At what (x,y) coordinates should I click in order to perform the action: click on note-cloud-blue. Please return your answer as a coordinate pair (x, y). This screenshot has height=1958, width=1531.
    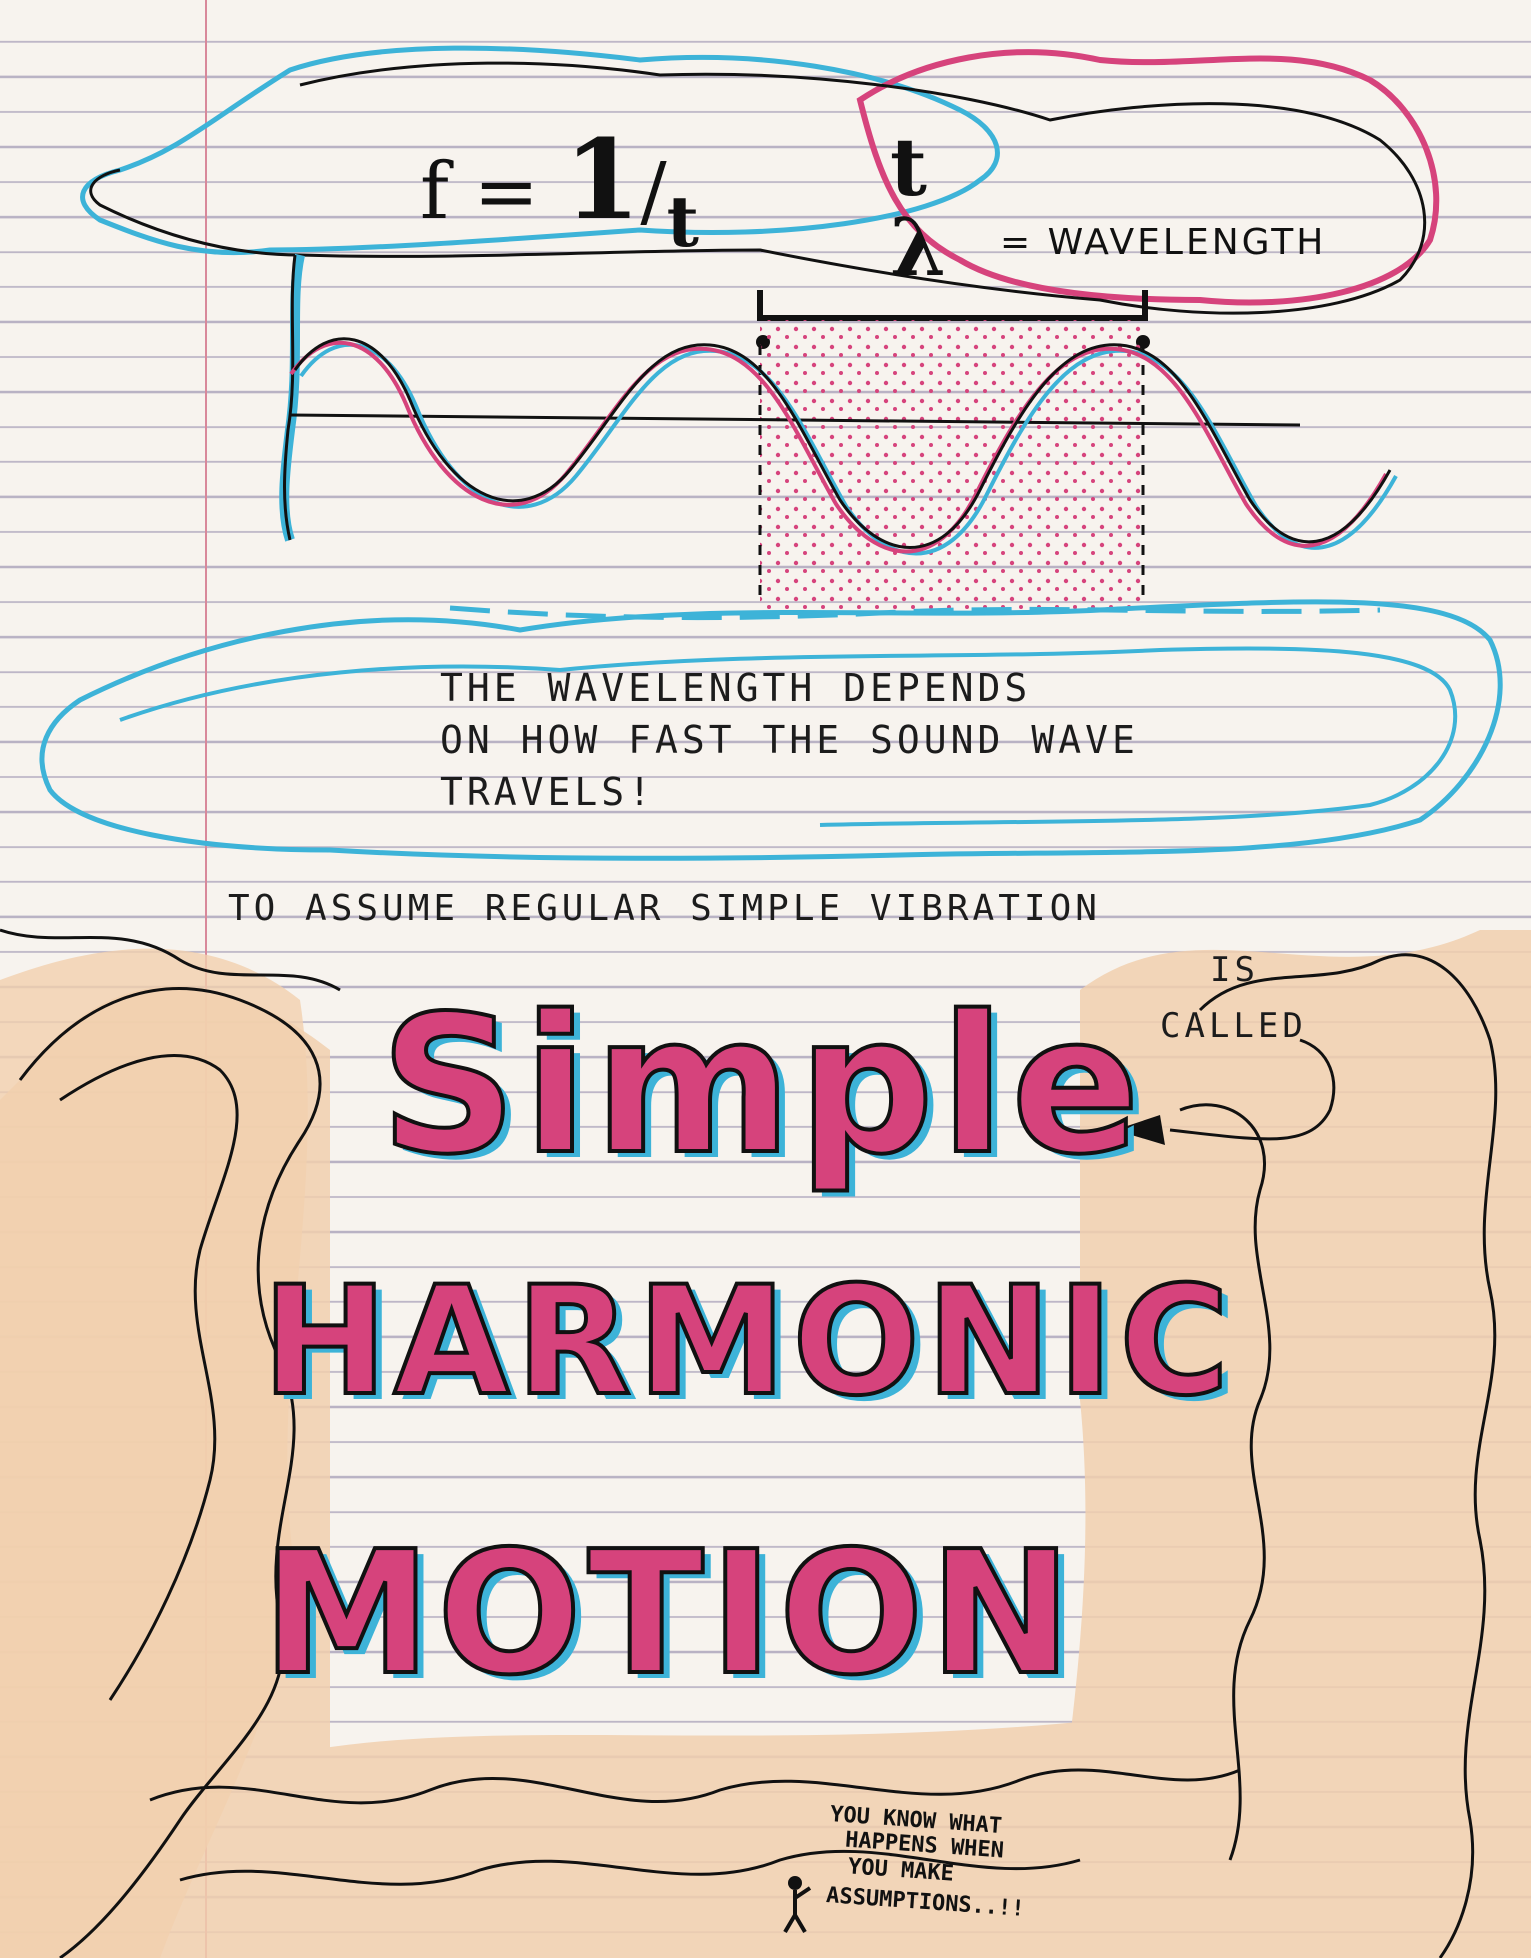
    Looking at the image, I should click on (771, 730).